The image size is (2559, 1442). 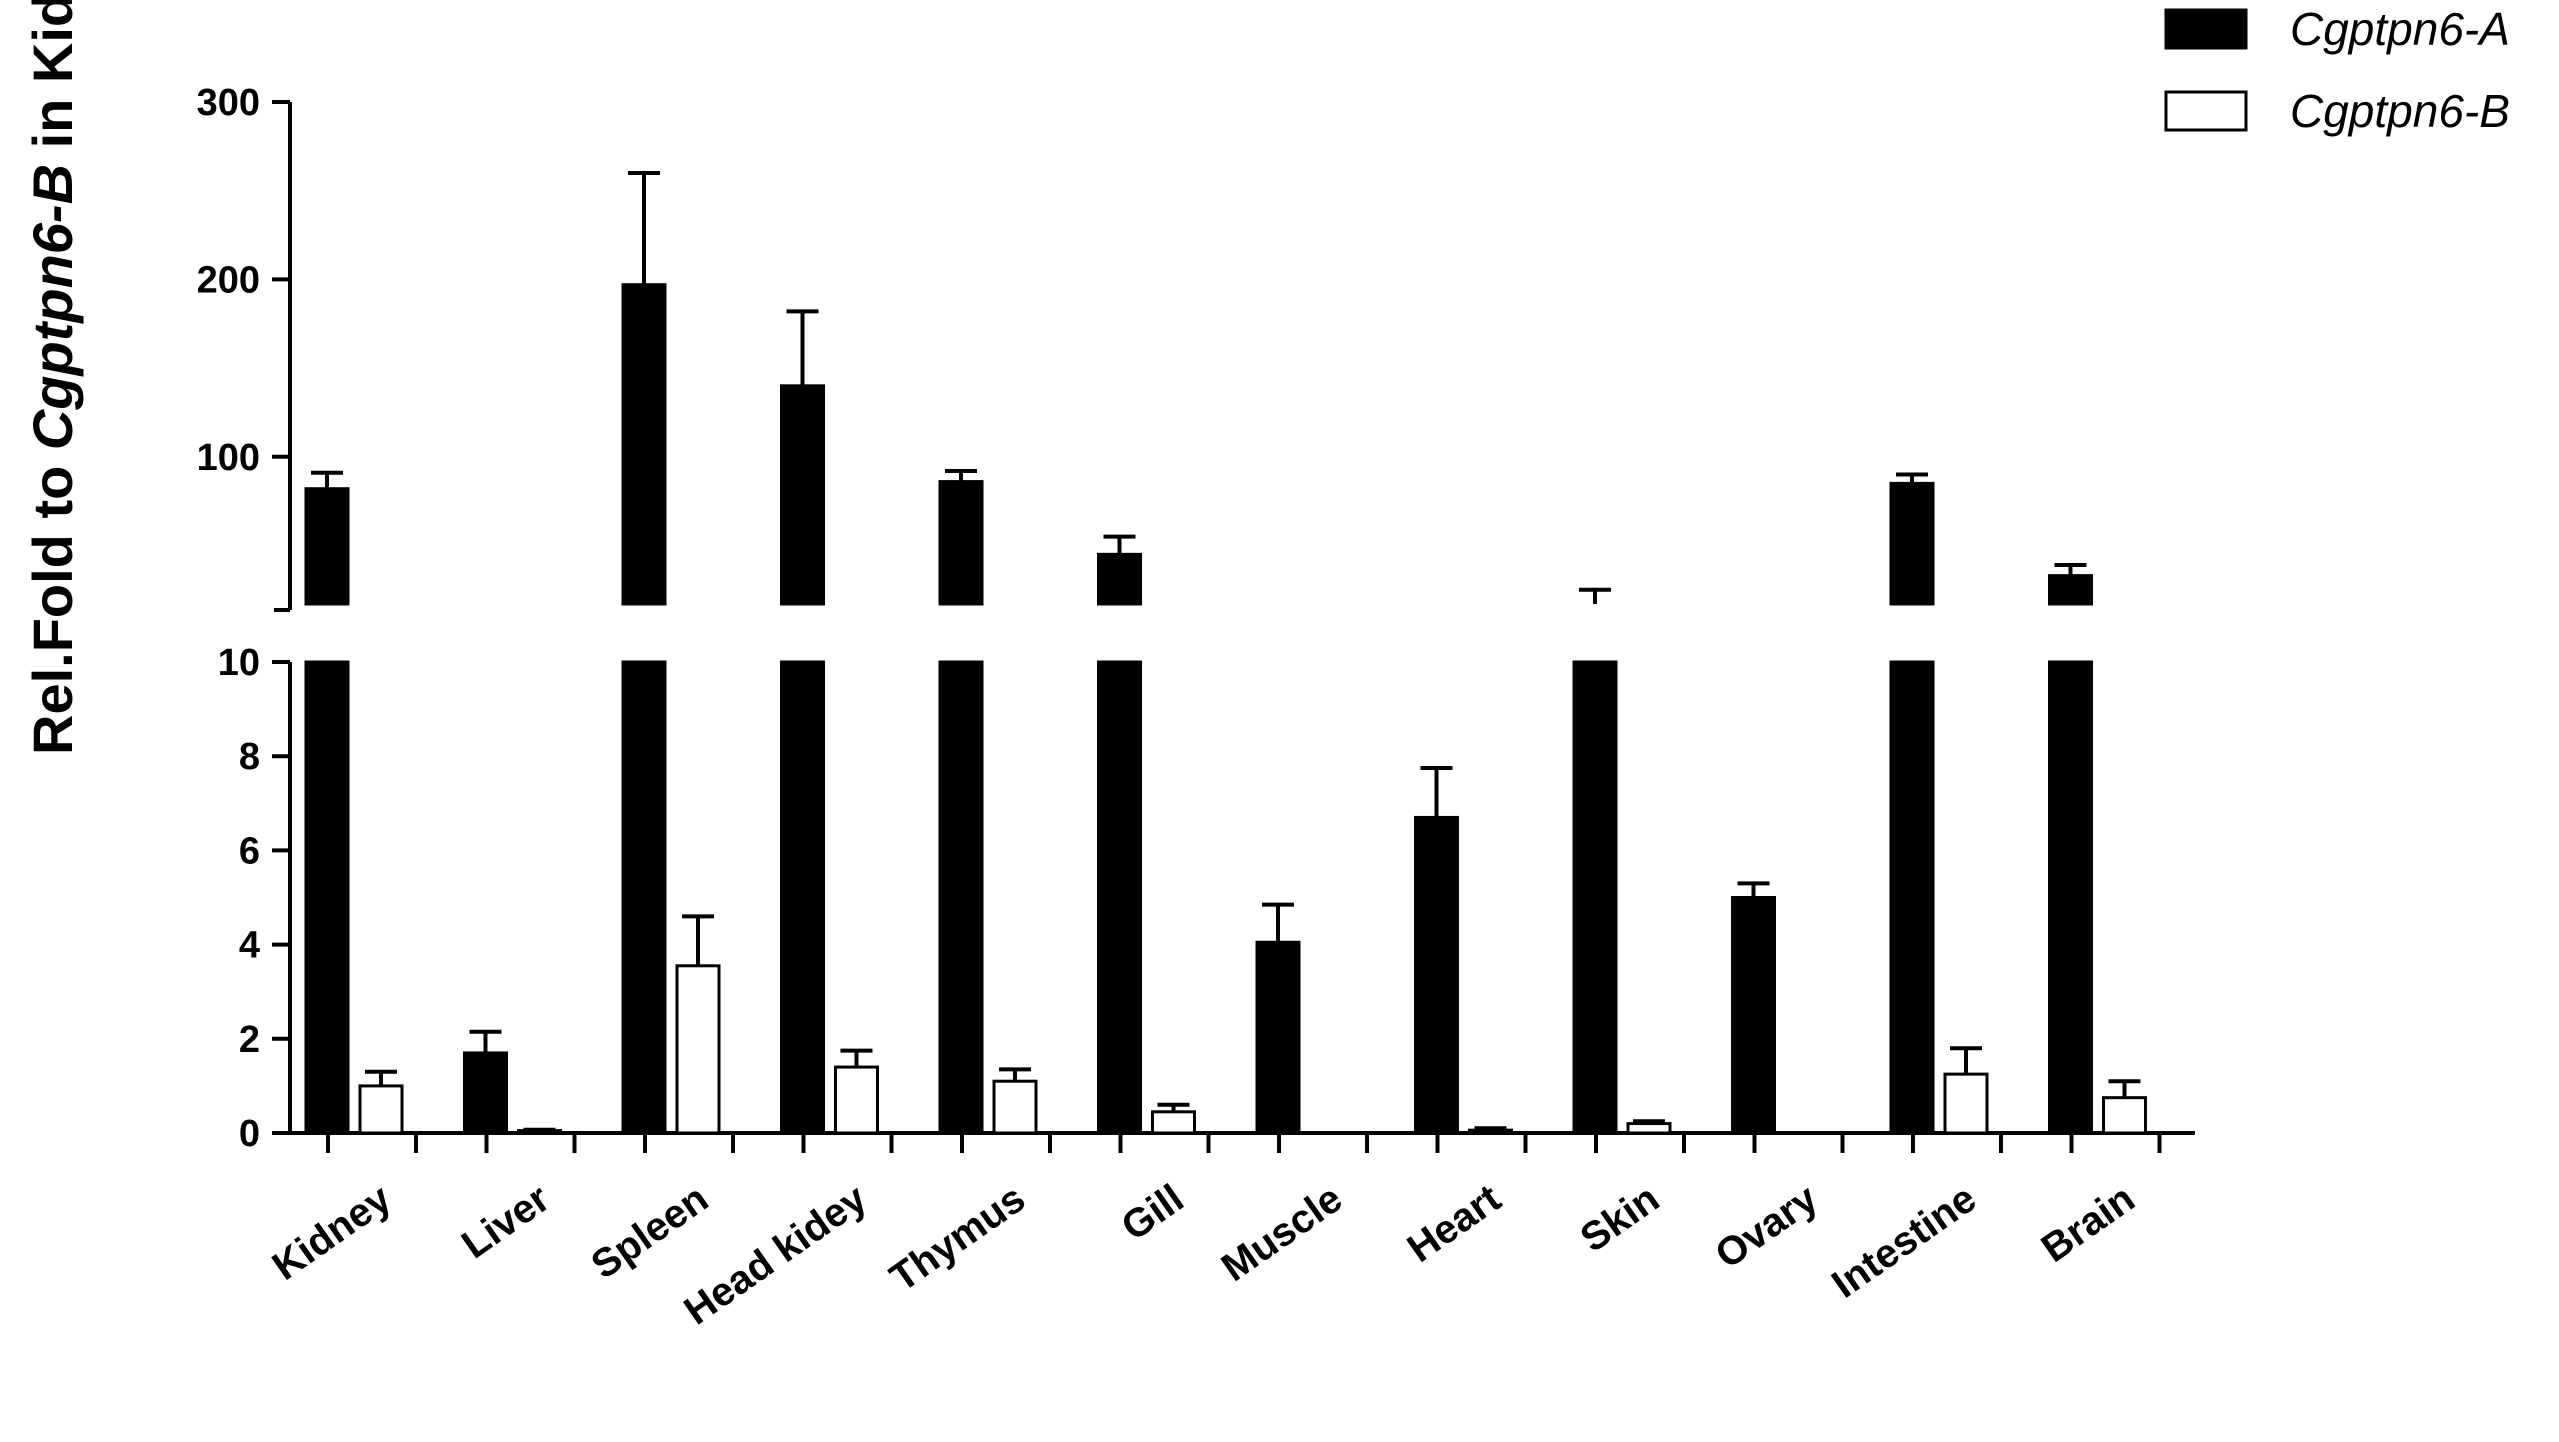 What do you see at coordinates (249, 1040) in the screenshot?
I see `y-tick-label: 2` at bounding box center [249, 1040].